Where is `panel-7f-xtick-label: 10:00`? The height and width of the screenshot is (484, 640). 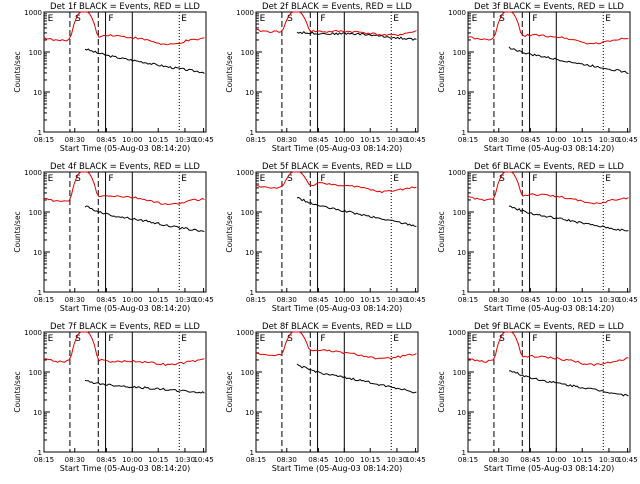 panel-7f-xtick-label: 10:00 is located at coordinates (132, 460).